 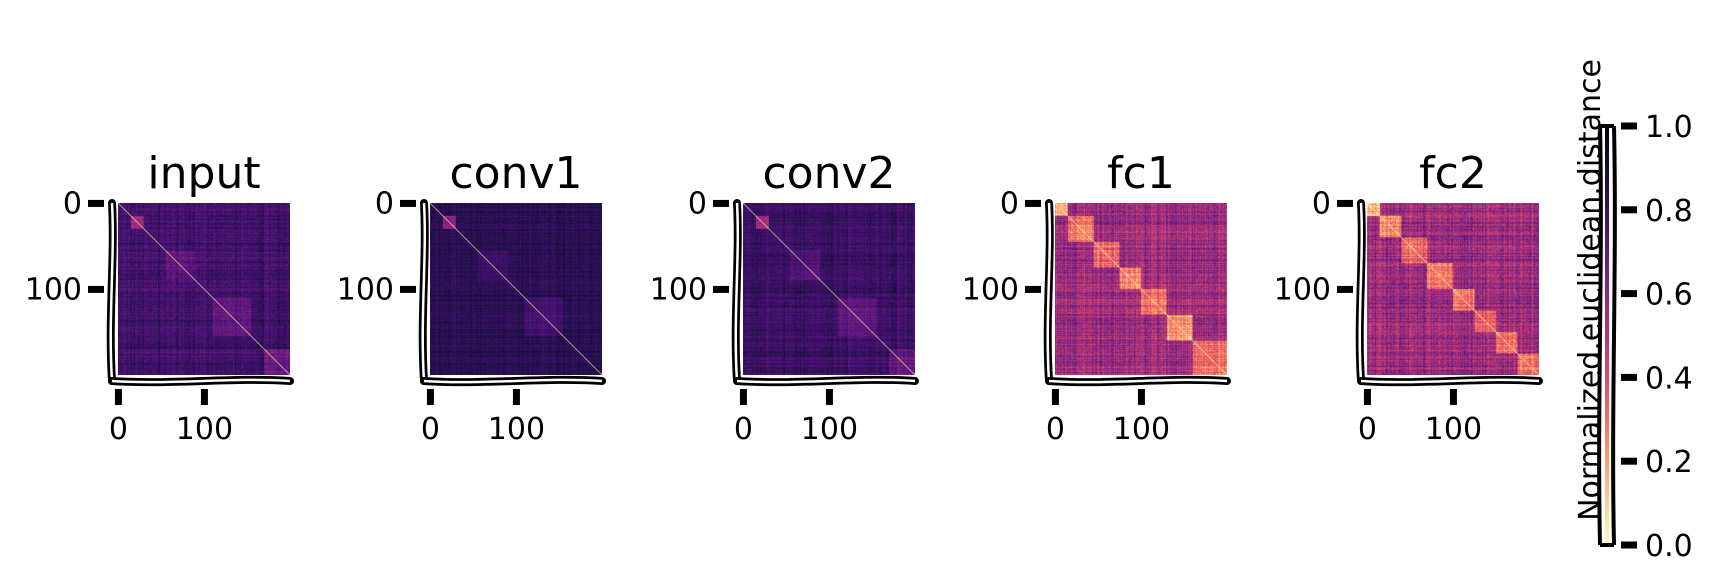 I want to click on panel-title: fc2, so click(x=1453, y=173).